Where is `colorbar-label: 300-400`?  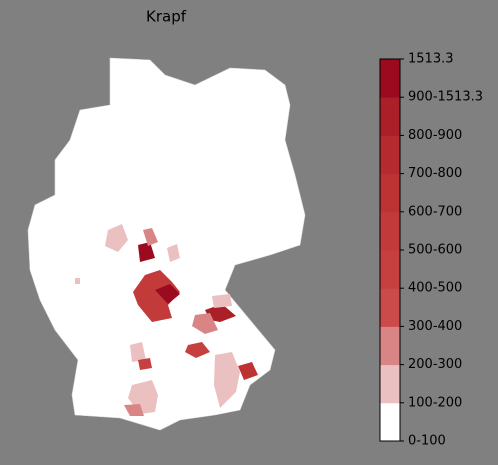
colorbar-label: 300-400 is located at coordinates (435, 326).